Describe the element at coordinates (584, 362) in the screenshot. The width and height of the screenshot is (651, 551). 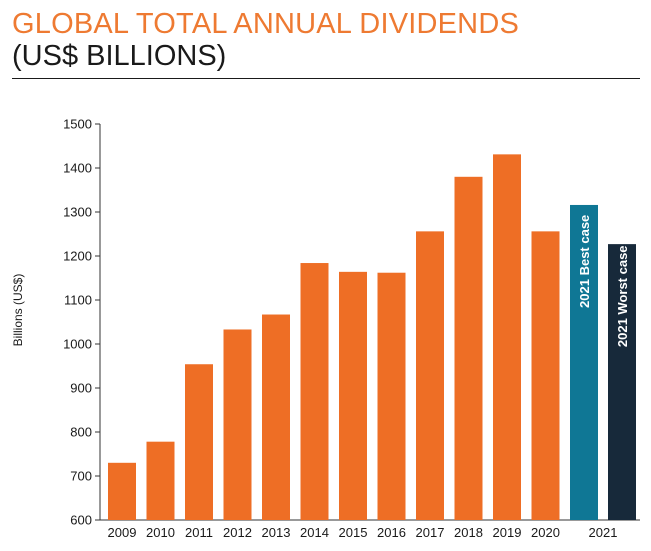
I see `bar-2021-best-case` at that location.